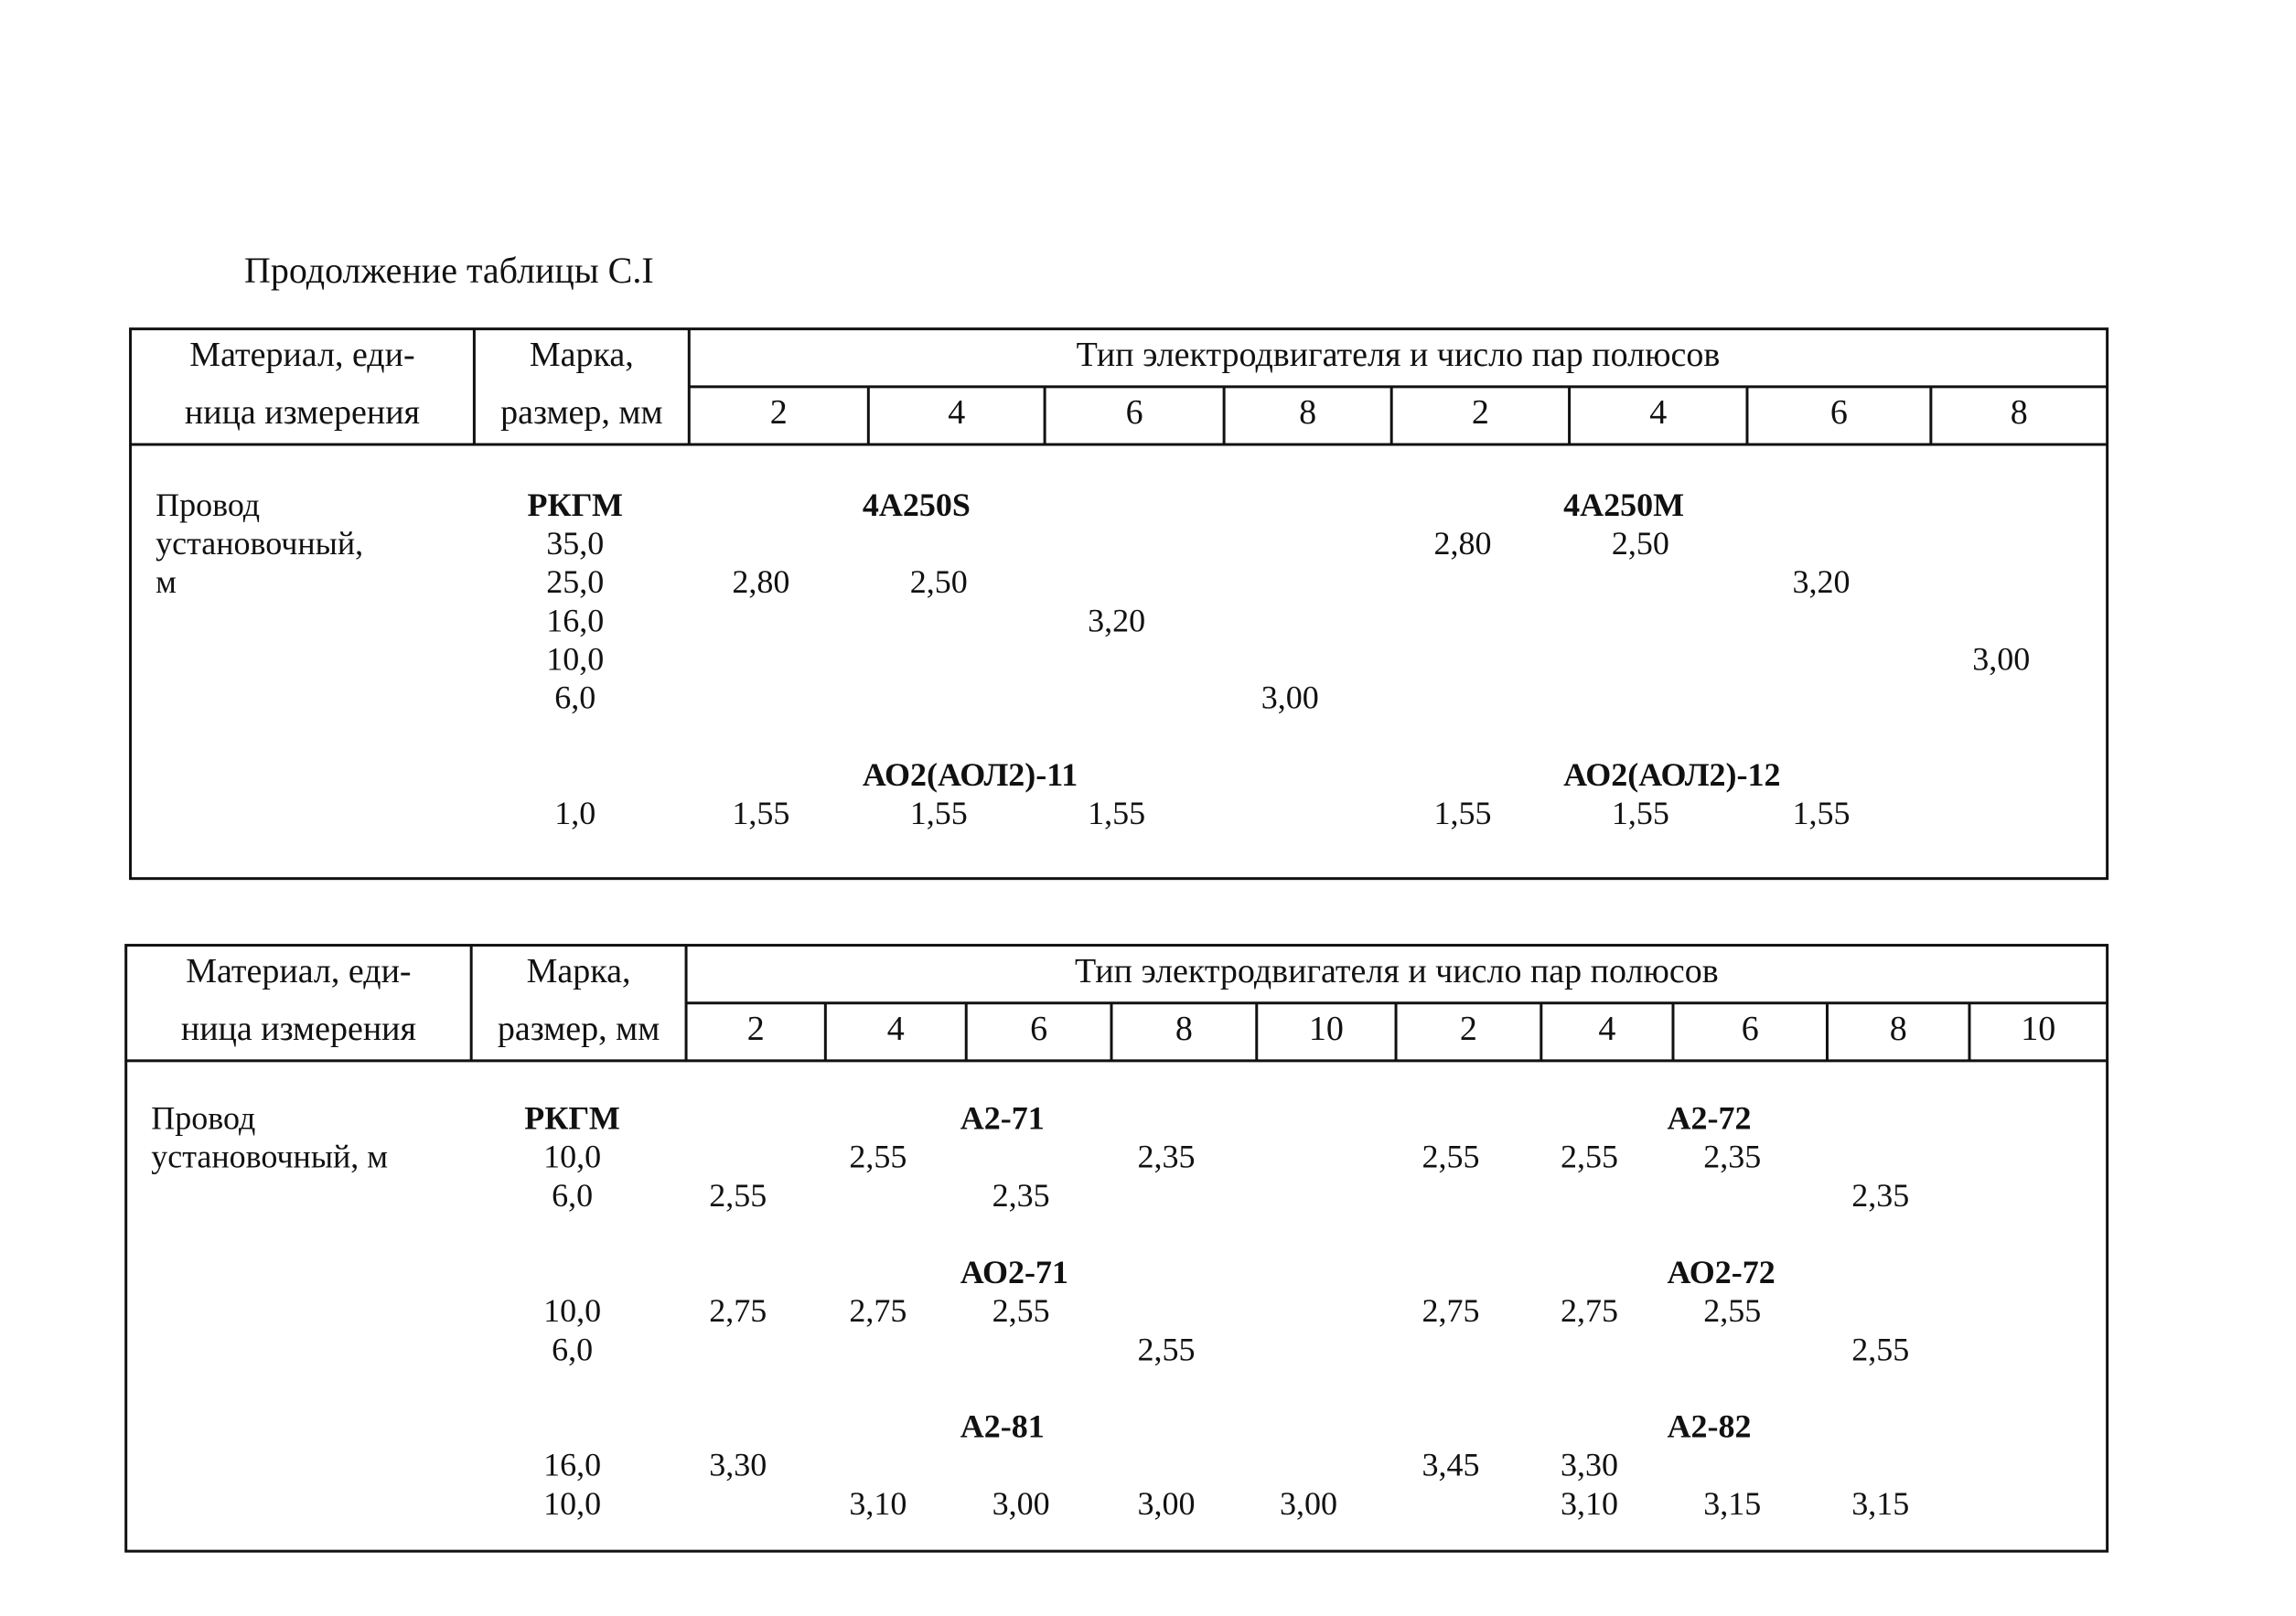  Describe the element at coordinates (575, 581) in the screenshot. I see `mark: 25,0` at that location.